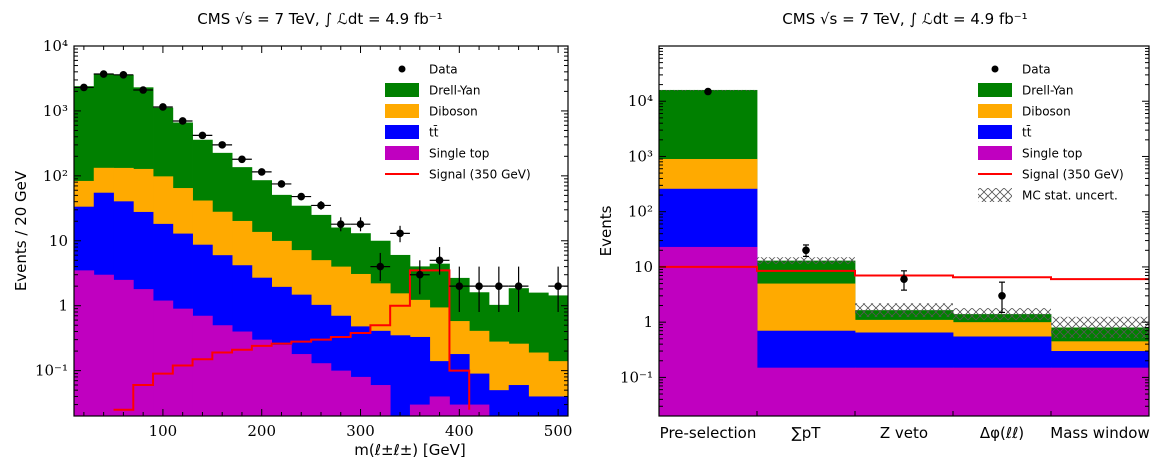  Describe the element at coordinates (55, 111) in the screenshot. I see `y-tick-label: 10³` at that location.